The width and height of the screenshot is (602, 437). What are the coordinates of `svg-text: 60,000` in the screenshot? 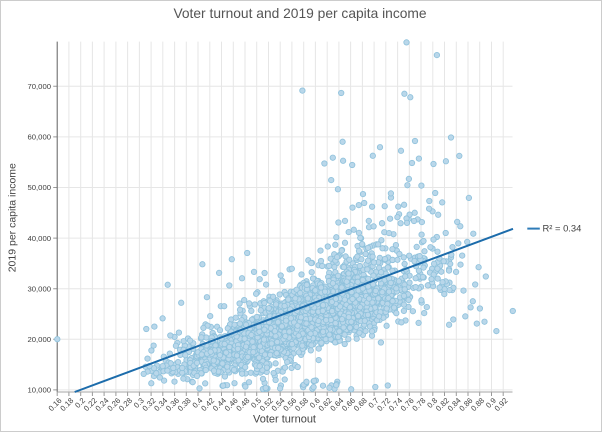 It's located at (39, 137).